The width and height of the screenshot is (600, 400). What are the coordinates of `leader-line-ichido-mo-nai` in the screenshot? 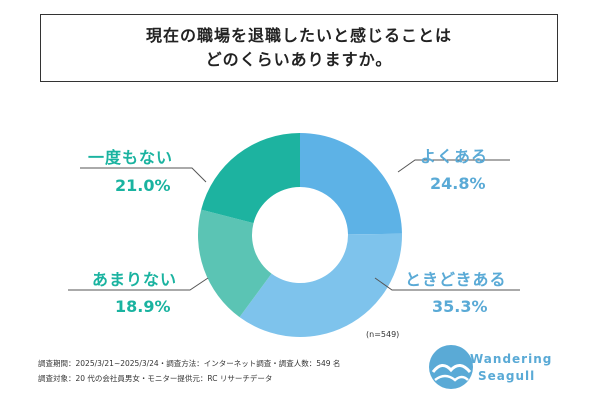 It's located at (143, 175).